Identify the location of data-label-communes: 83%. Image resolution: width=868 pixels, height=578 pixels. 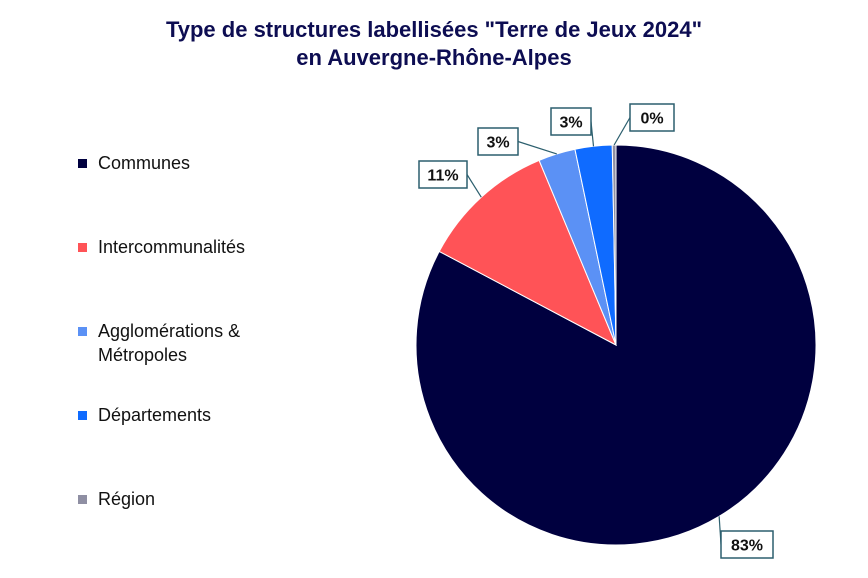
(747, 546).